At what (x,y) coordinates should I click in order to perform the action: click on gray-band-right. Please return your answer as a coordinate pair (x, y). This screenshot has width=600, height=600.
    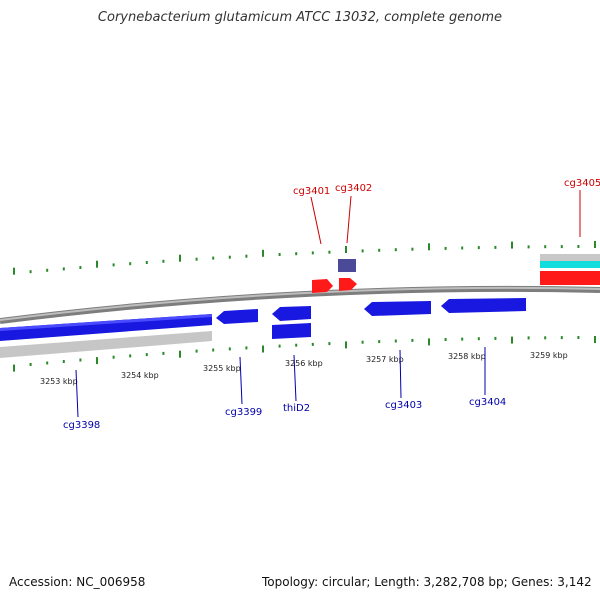
    Looking at the image, I should click on (570, 257).